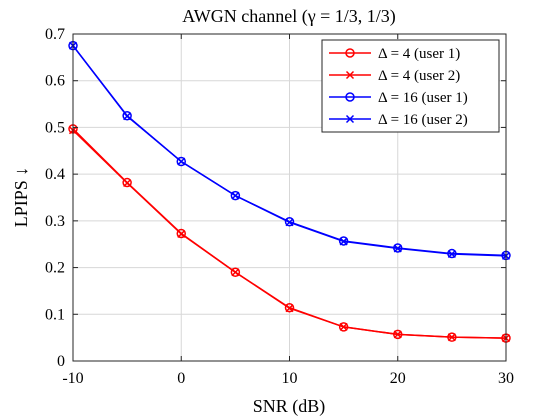 The image size is (560, 420). Describe the element at coordinates (289, 406) in the screenshot. I see `x-axis-label: SNR (dB)` at that location.